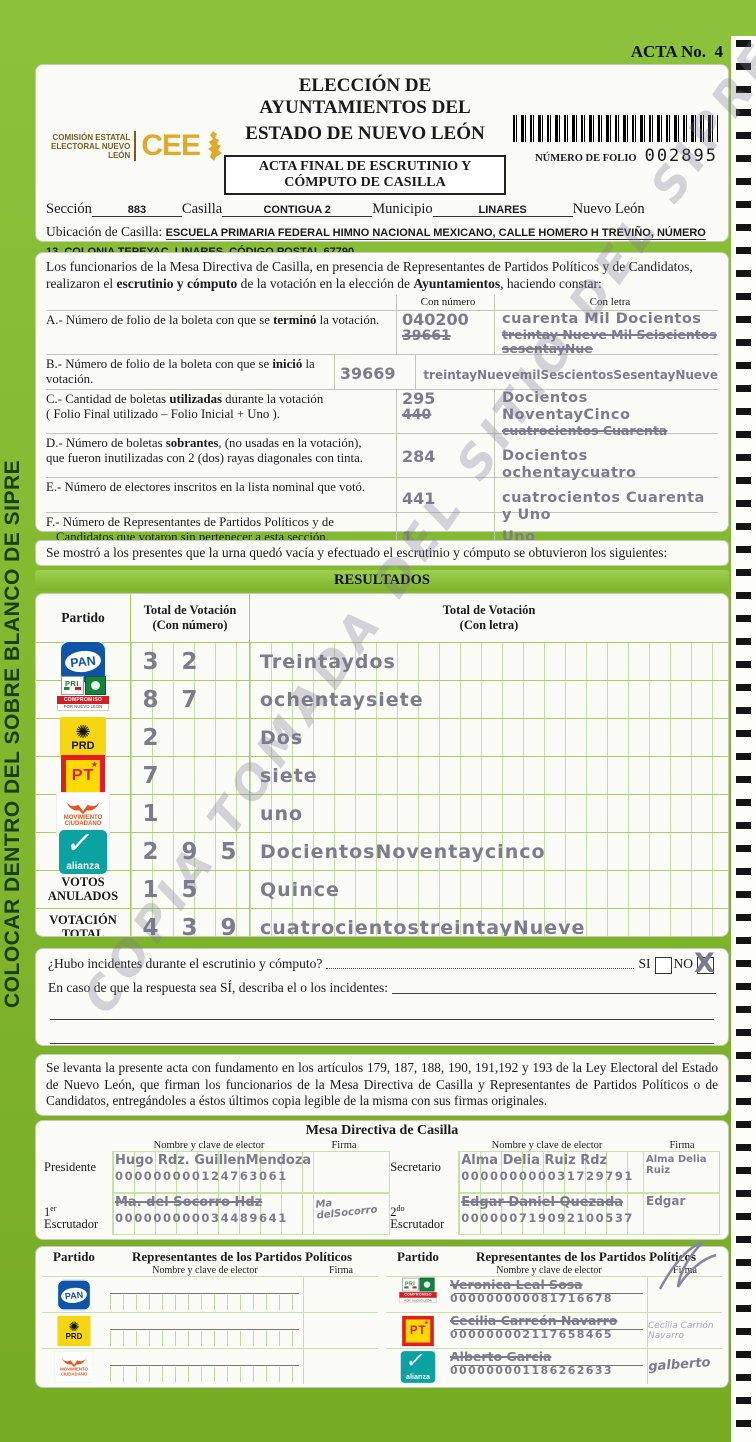 This screenshot has width=756, height=1442. Describe the element at coordinates (202, 209) in the screenshot. I see `casilla-label: Casilla` at that location.